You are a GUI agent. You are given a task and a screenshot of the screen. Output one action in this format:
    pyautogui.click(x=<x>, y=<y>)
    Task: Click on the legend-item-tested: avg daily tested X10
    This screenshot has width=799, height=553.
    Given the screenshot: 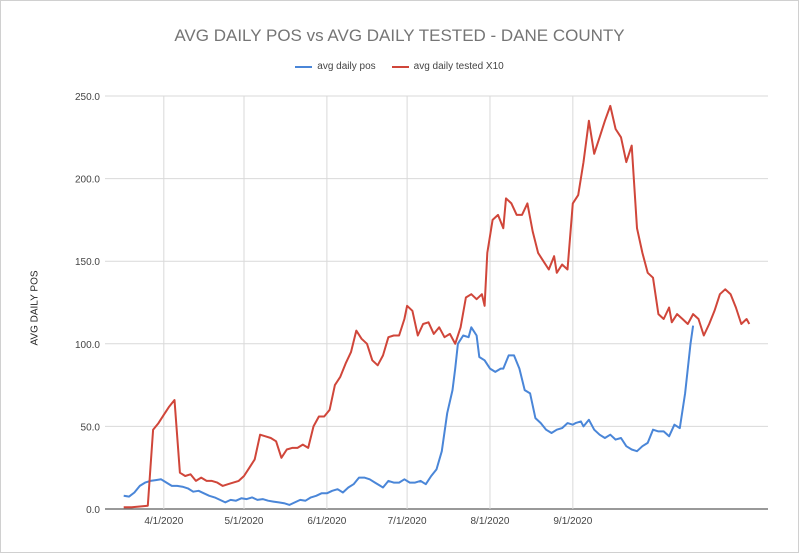 What is the action you would take?
    pyautogui.click(x=447, y=66)
    